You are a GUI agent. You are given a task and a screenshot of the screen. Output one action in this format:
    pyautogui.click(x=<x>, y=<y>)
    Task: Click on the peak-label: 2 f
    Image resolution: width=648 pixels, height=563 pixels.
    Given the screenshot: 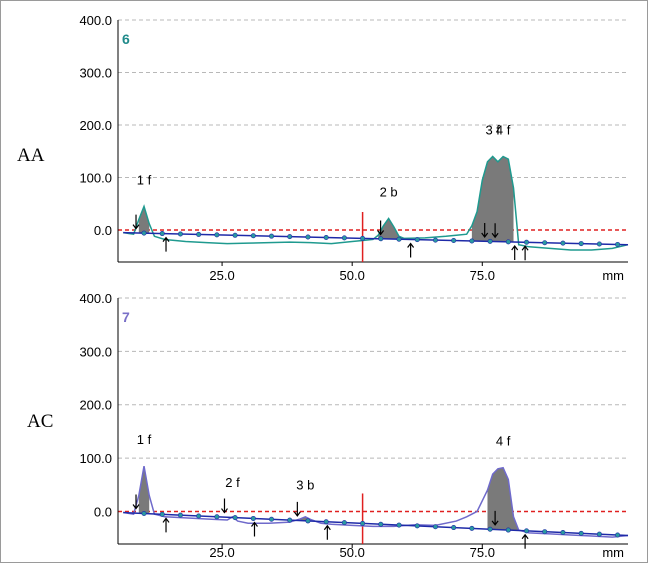 What is the action you would take?
    pyautogui.click(x=232, y=482)
    